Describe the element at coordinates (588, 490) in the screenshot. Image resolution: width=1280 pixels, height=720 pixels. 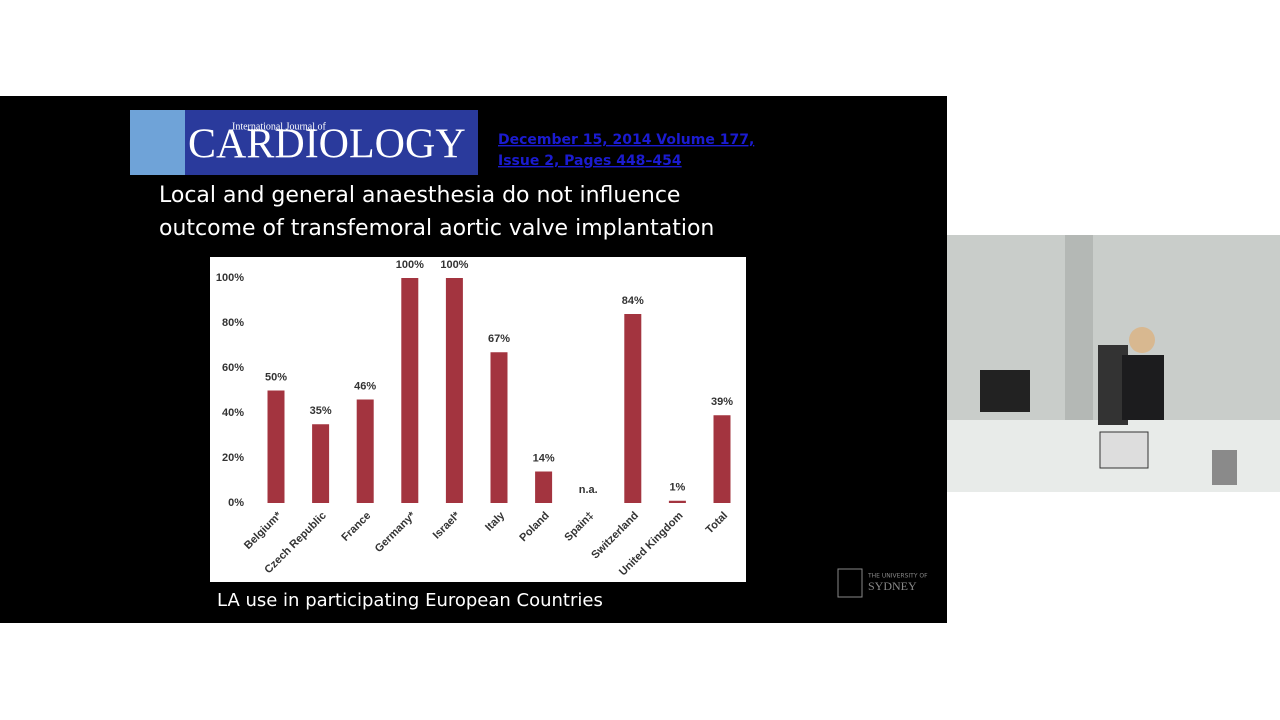
I see `data-label: n.a.` at that location.